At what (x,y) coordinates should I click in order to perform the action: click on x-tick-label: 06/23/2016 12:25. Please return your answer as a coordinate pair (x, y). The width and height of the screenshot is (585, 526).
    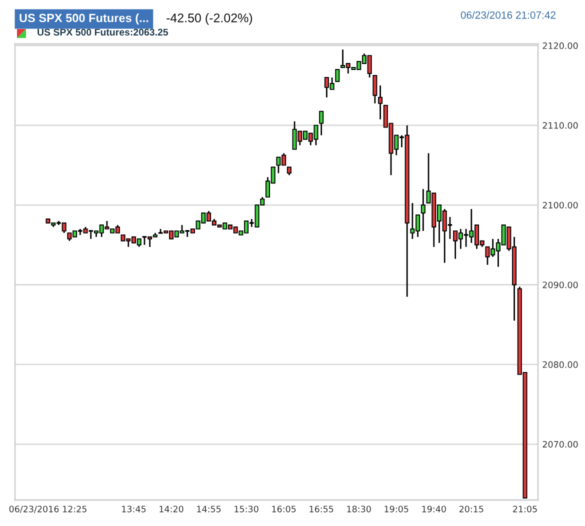
    Looking at the image, I should click on (47, 510).